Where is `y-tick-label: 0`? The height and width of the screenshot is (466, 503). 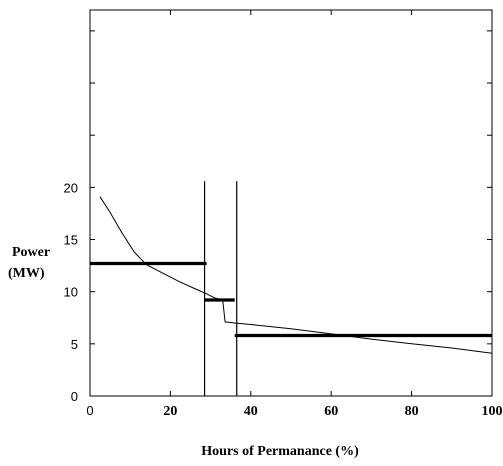 y-tick-label: 0 is located at coordinates (74, 396).